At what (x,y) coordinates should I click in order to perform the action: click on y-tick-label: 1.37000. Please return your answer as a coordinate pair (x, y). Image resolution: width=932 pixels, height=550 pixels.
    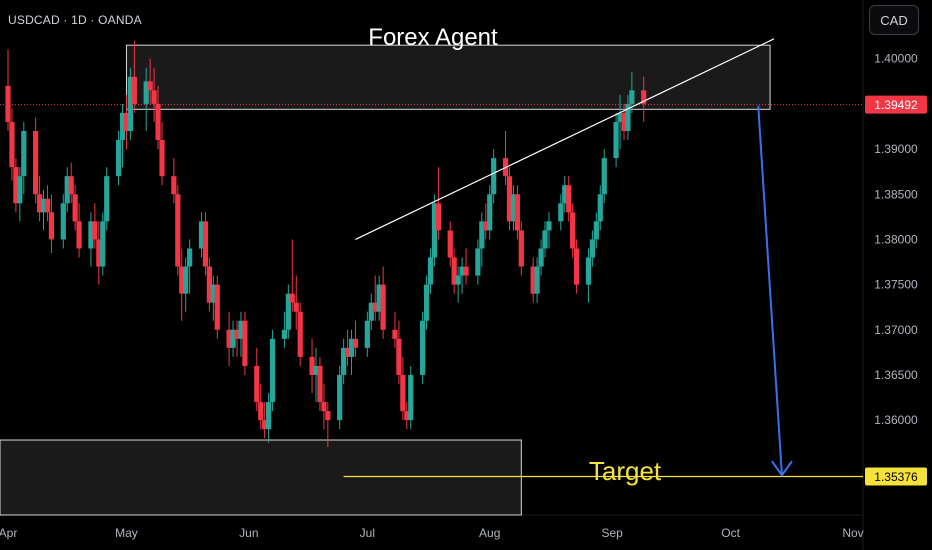
    Looking at the image, I should click on (896, 330).